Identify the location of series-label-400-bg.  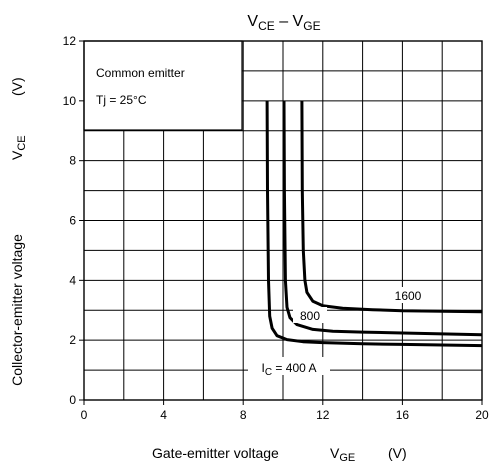
(289, 366).